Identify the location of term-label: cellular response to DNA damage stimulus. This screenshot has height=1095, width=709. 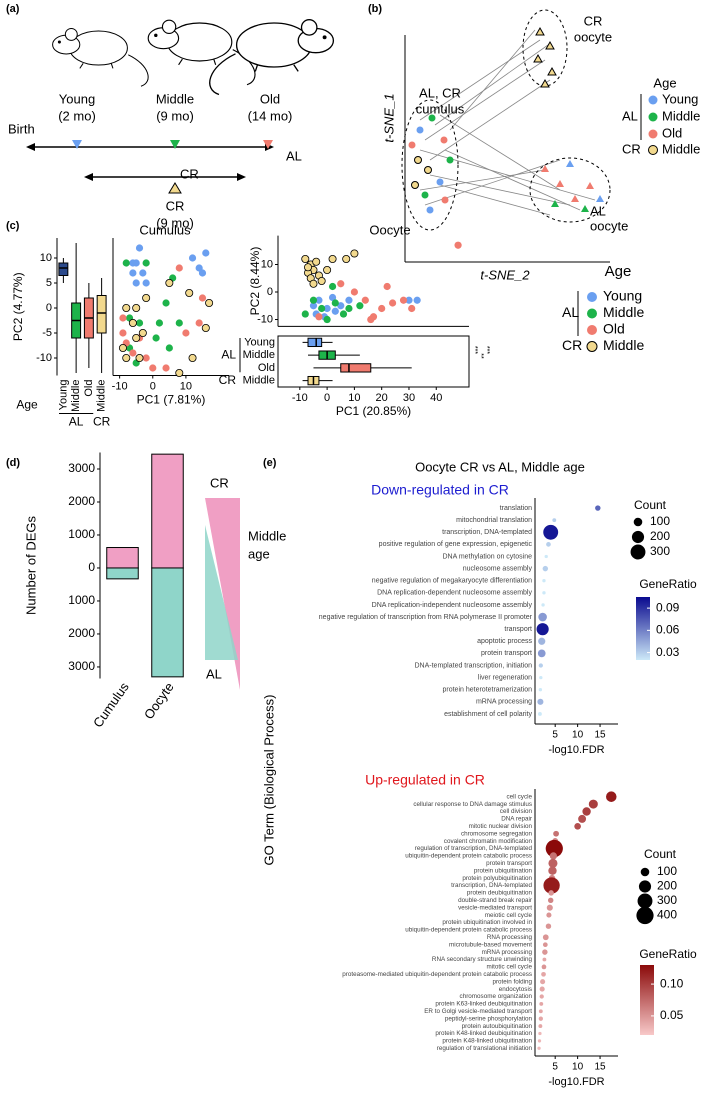
(472, 804).